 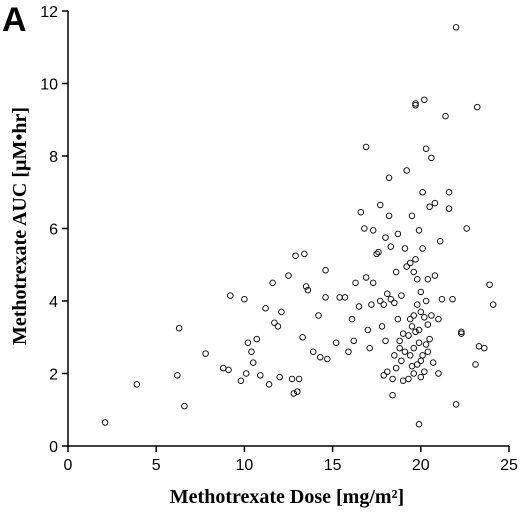 What do you see at coordinates (53, 447) in the screenshot?
I see `y-tick-label: 0` at bounding box center [53, 447].